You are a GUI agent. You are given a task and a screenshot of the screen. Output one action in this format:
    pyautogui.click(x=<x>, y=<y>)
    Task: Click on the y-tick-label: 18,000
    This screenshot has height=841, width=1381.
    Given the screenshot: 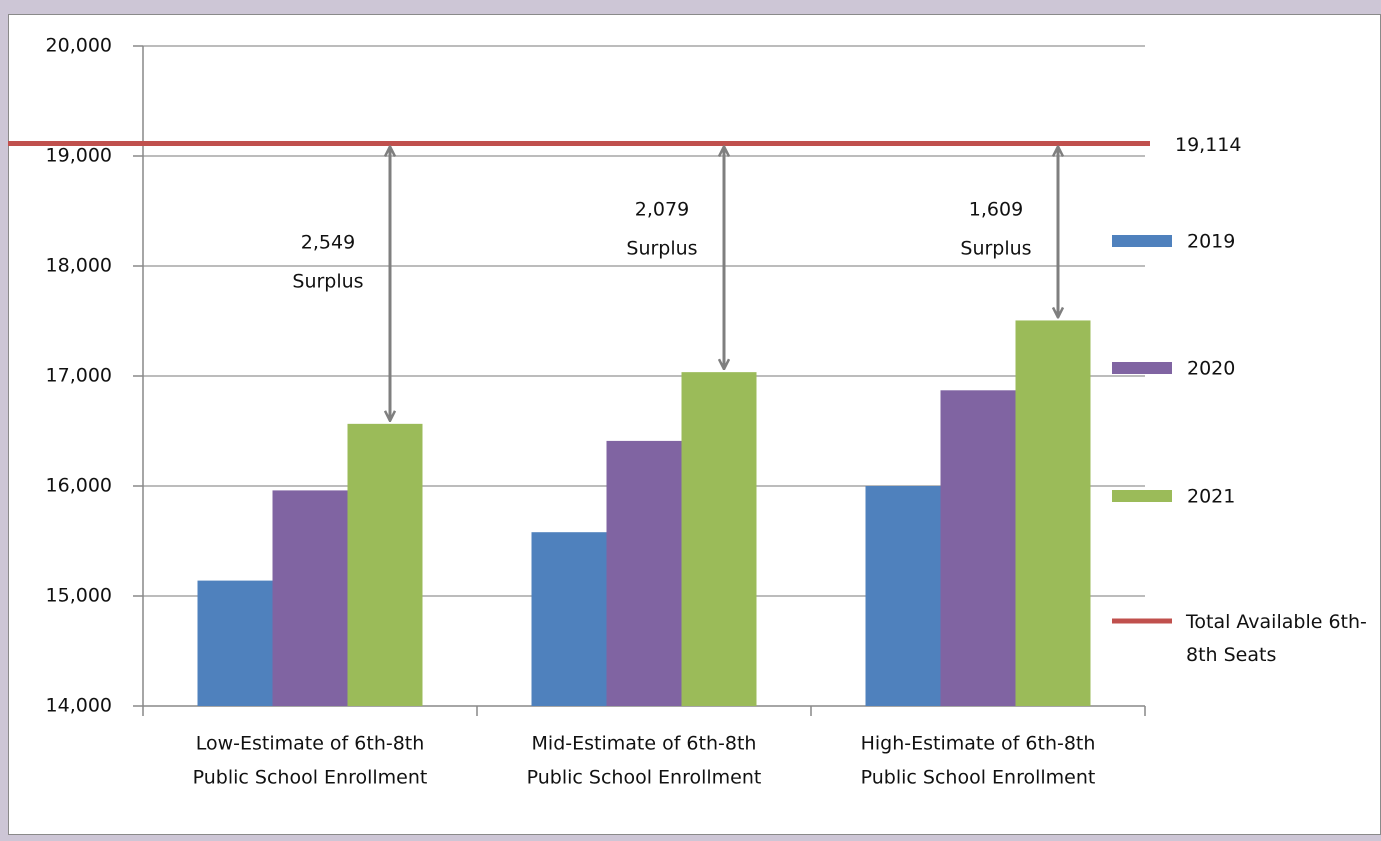 What is the action you would take?
    pyautogui.click(x=79, y=266)
    